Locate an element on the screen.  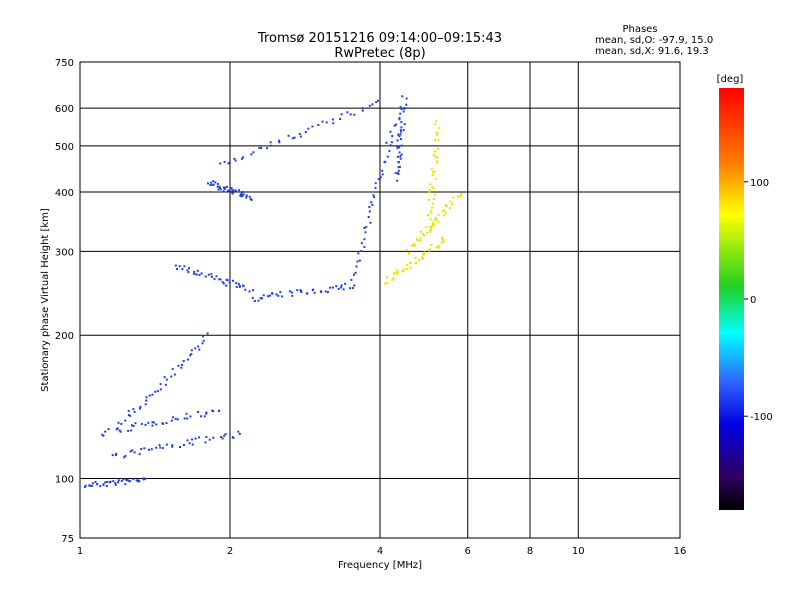
colorbar-tick-label: 0 is located at coordinates (753, 300).